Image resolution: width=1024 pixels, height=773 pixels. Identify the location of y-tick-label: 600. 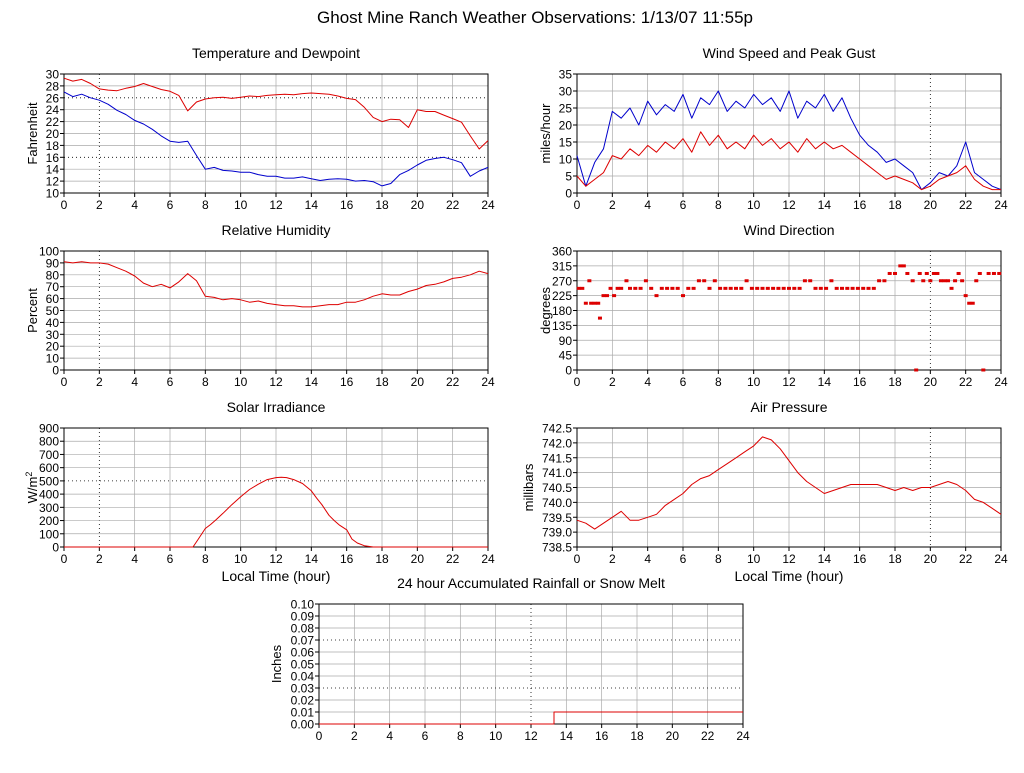
(49, 468).